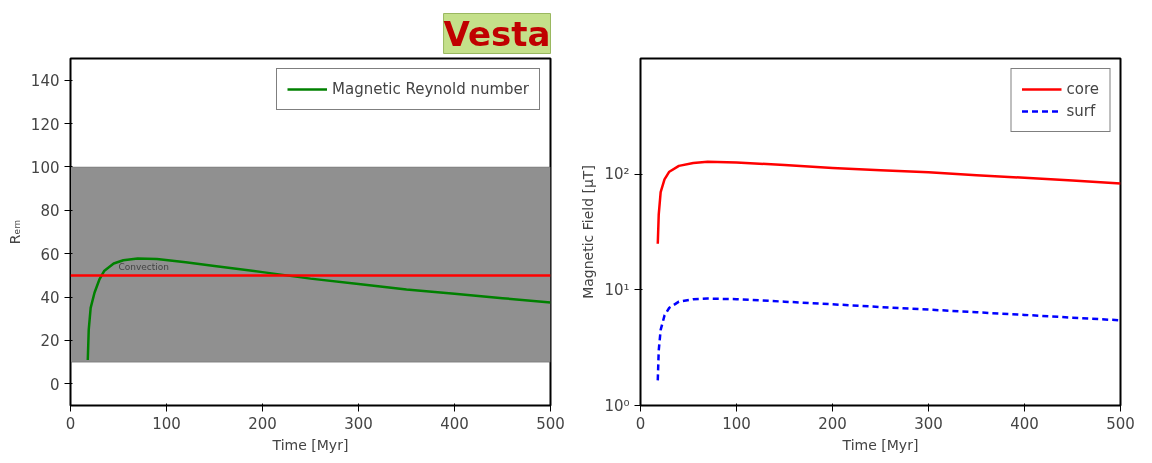 This screenshot has width=1152, height=463. What do you see at coordinates (54, 384) in the screenshot?
I see `y-tick-label: 0` at bounding box center [54, 384].